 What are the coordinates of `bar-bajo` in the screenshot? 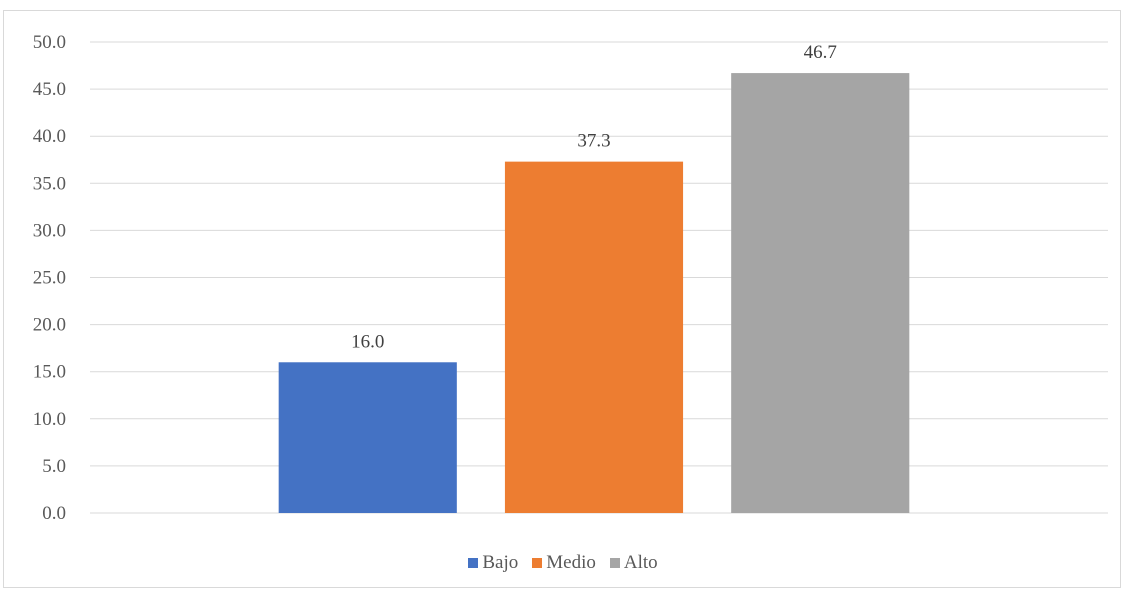 It's located at (367, 437).